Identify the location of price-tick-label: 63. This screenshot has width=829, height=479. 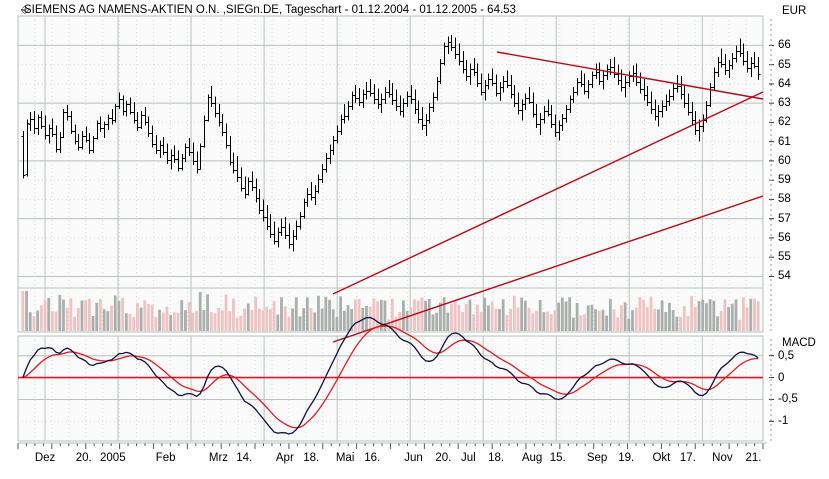
(784, 103).